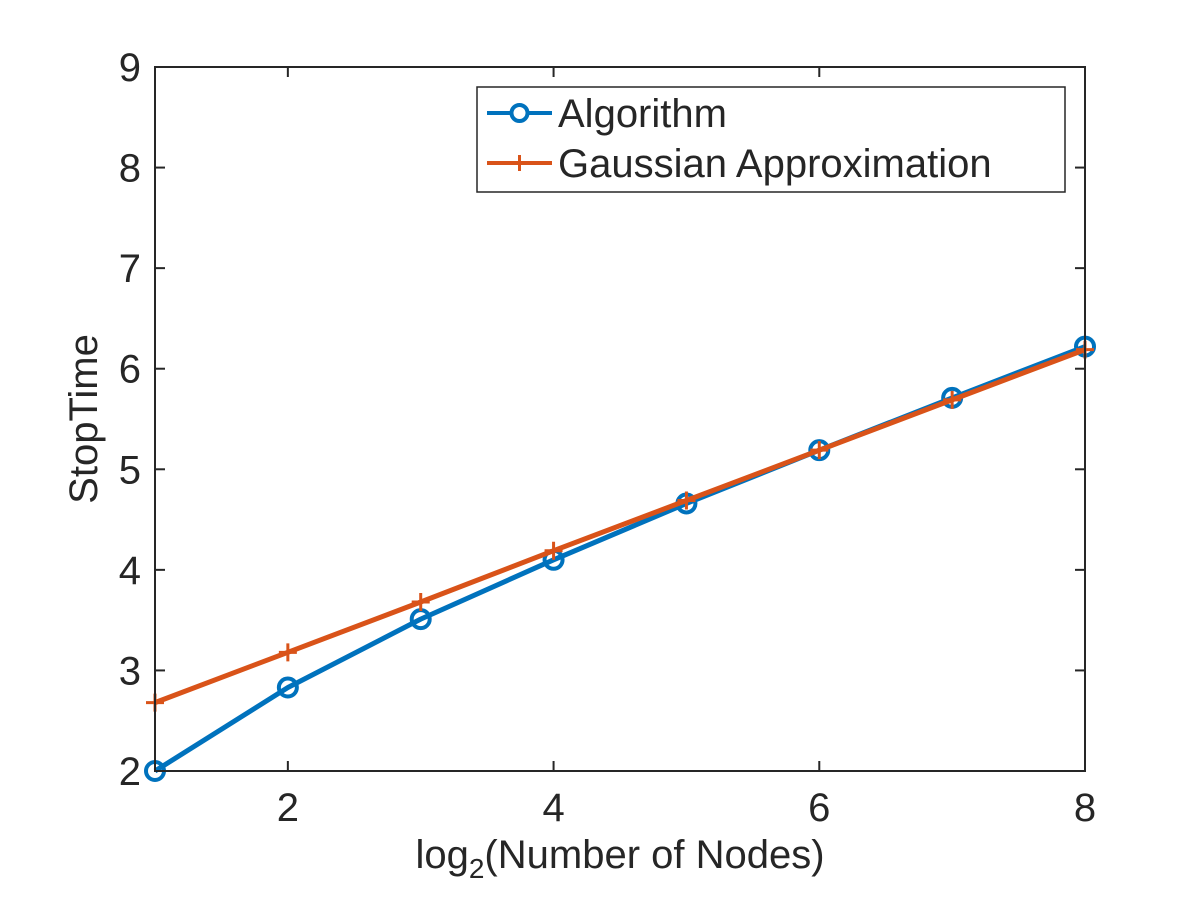 Image resolution: width=1200 pixels, height=900 pixels. Describe the element at coordinates (775, 164) in the screenshot. I see `legend-label-gaussian-approximation: Gaussian Approximation` at that location.